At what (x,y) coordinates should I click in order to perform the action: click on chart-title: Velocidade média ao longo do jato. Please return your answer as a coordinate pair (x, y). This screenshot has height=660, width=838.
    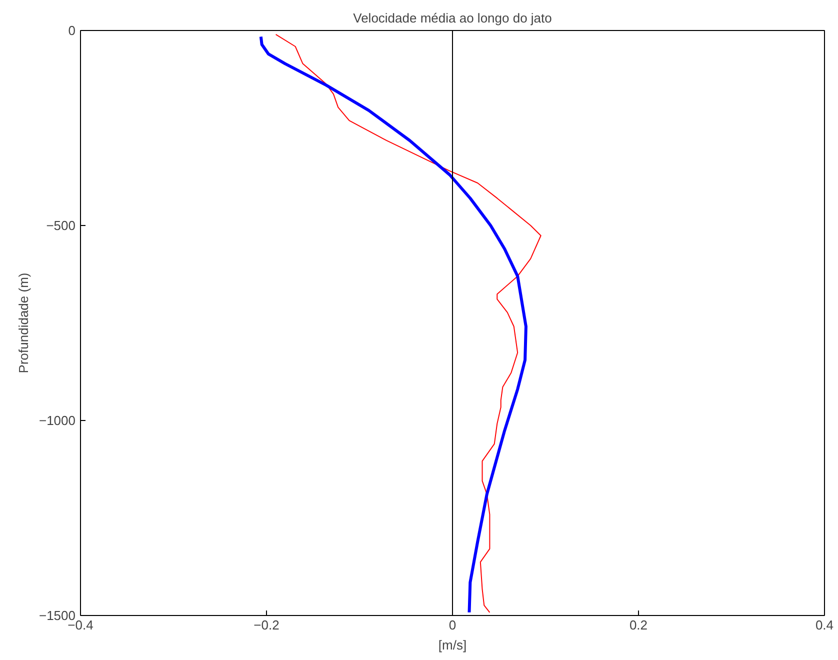
    Looking at the image, I should click on (452, 18).